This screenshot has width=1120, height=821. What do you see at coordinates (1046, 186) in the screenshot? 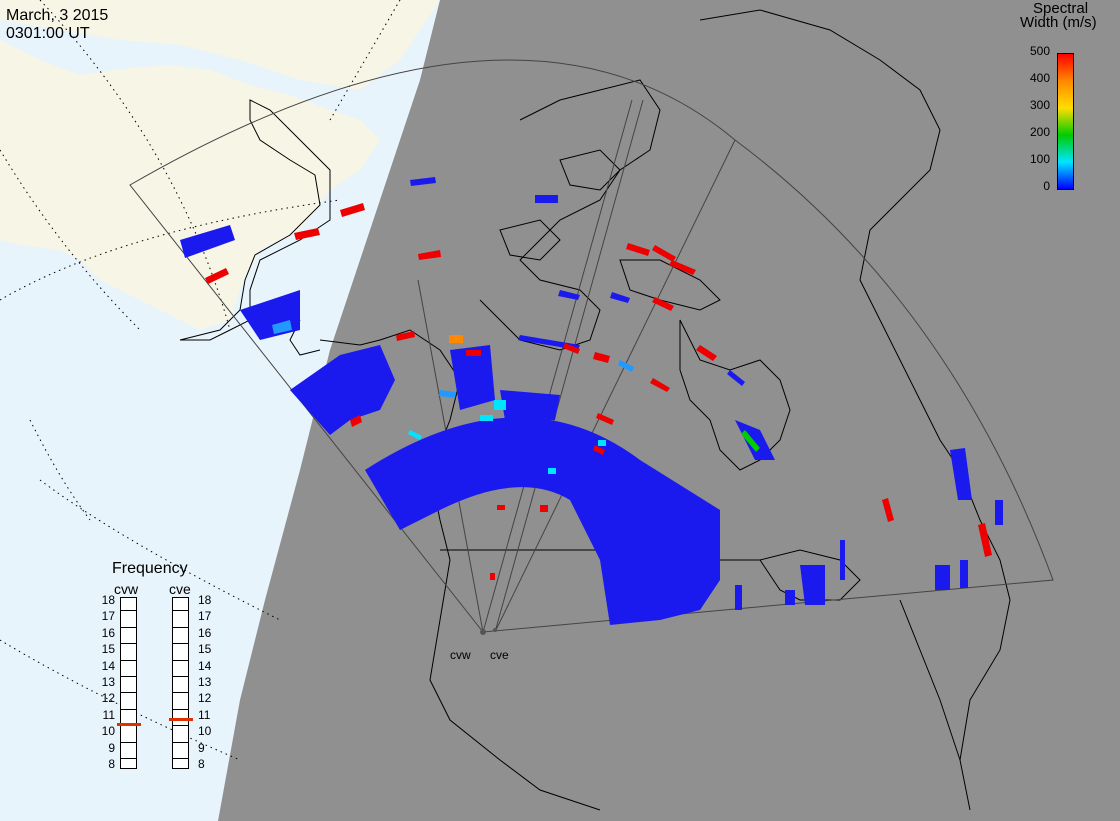
I see `colorbar-tick: 0` at bounding box center [1046, 186].